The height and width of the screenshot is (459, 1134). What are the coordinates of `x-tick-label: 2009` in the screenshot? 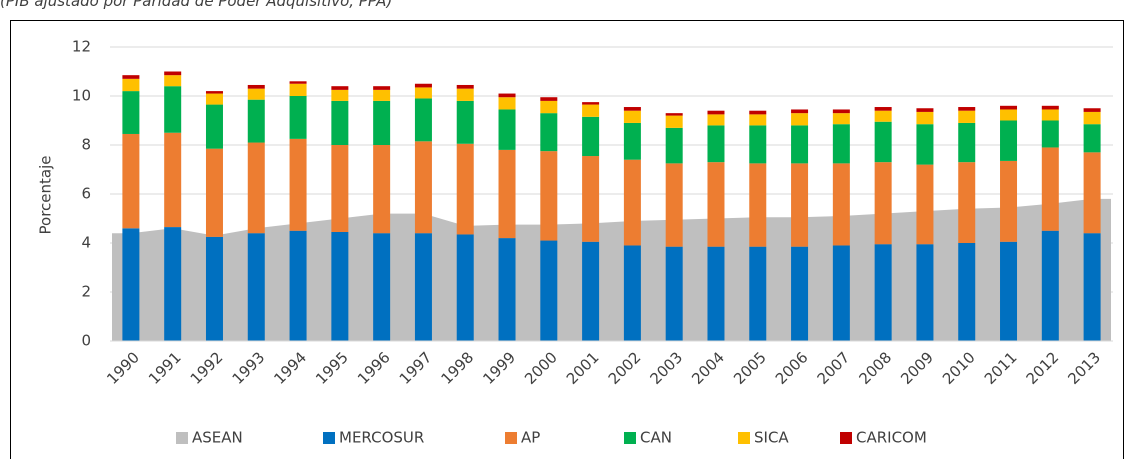 It's located at (917, 368).